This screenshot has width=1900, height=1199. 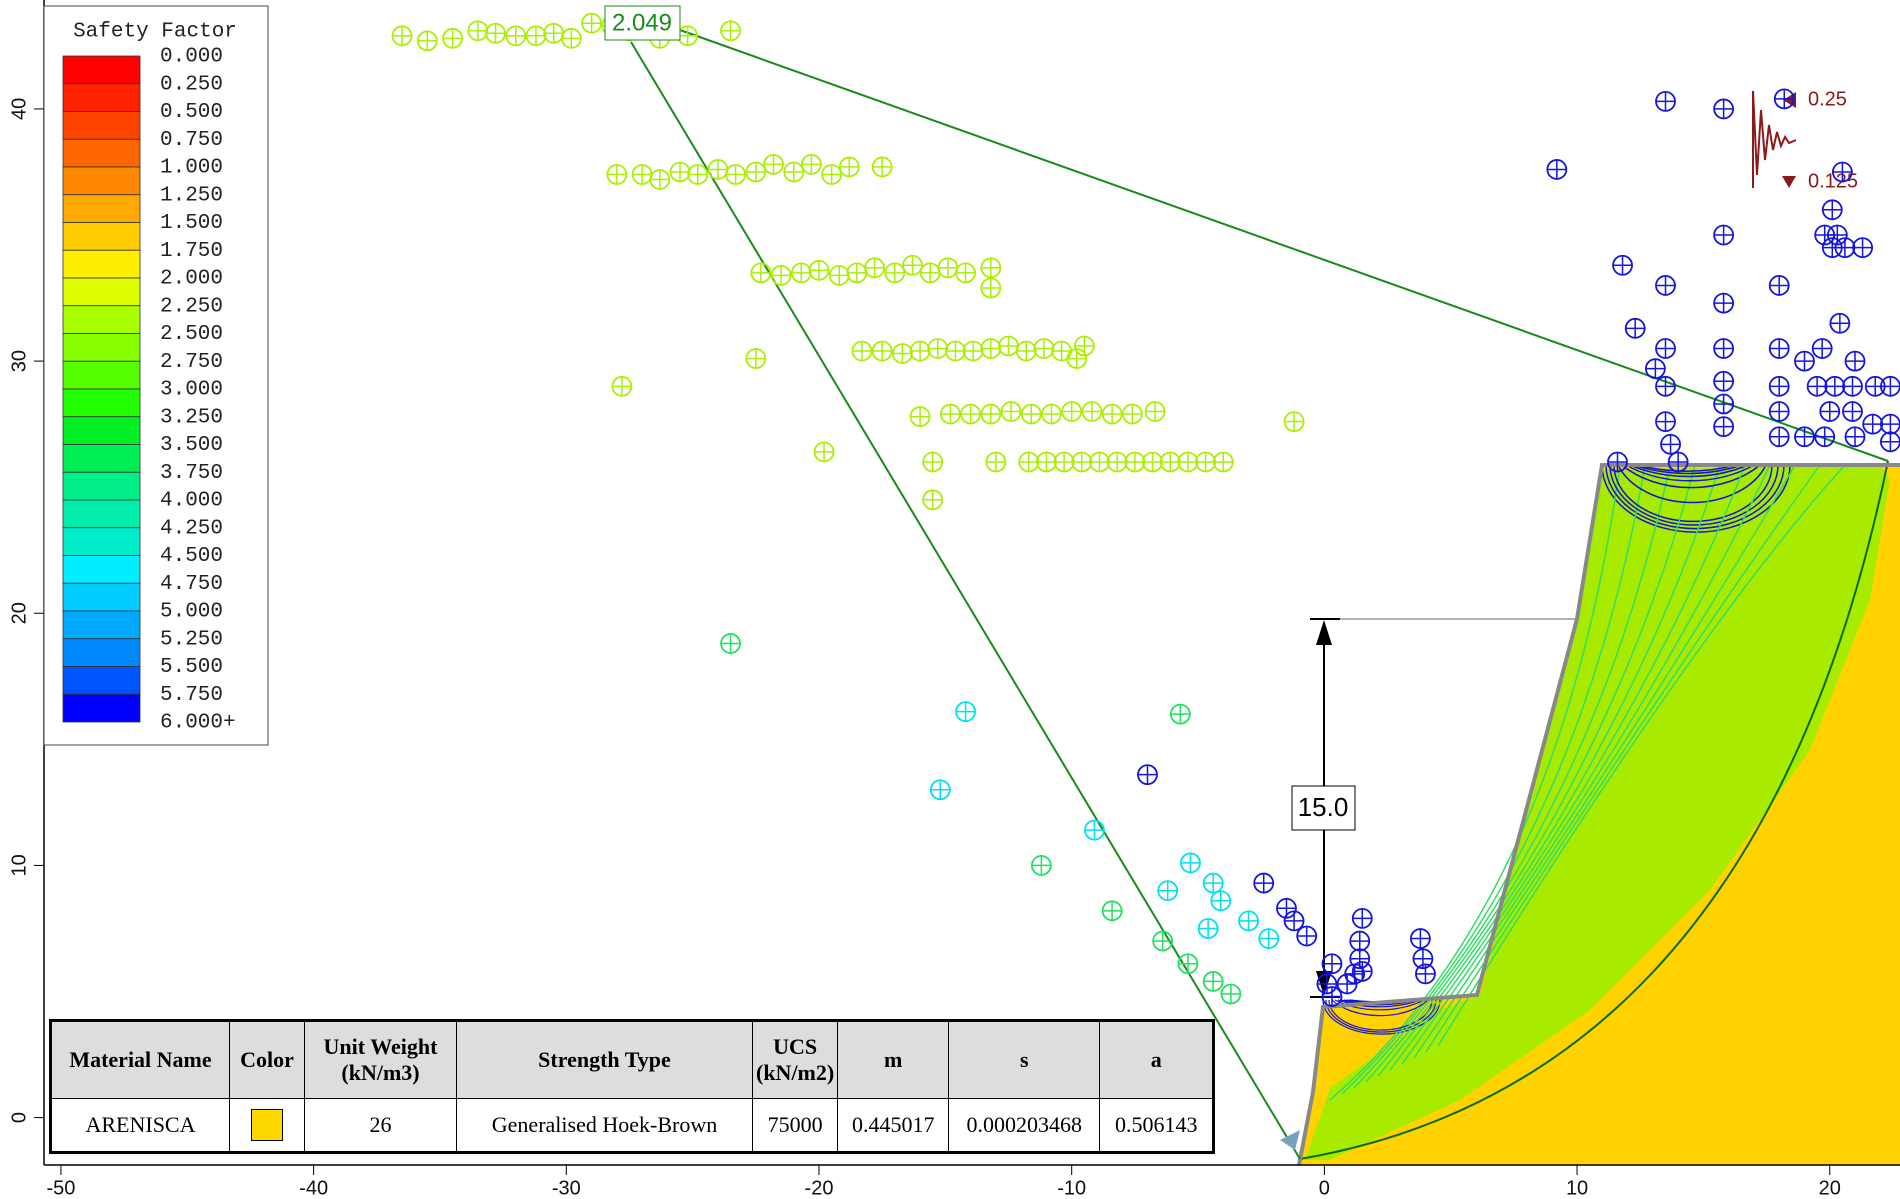 I want to click on dimension-label: 15.0, so click(x=1323, y=807).